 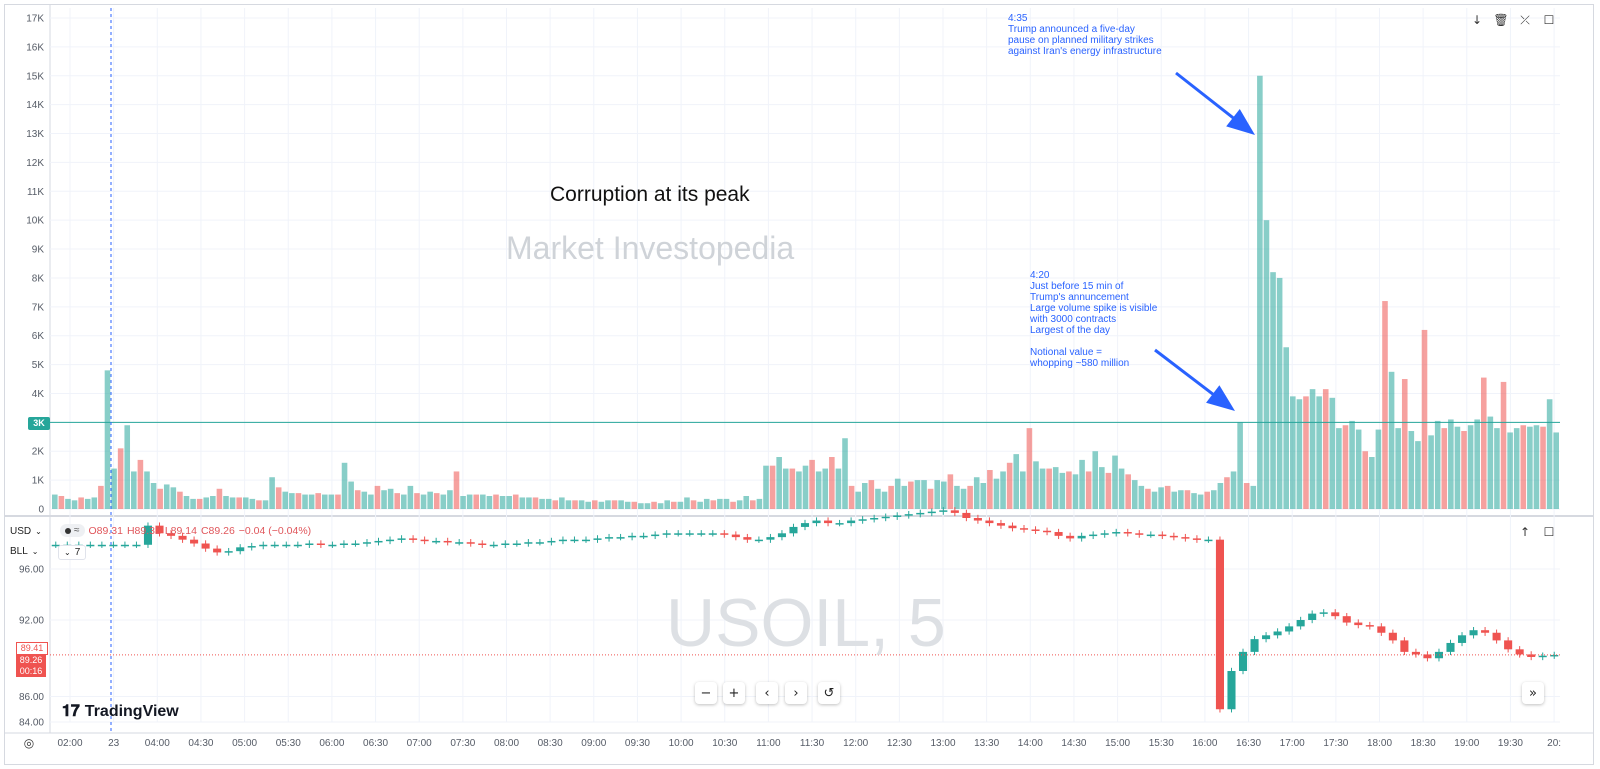 What do you see at coordinates (550, 743) in the screenshot?
I see `time-tick-label: 08:30` at bounding box center [550, 743].